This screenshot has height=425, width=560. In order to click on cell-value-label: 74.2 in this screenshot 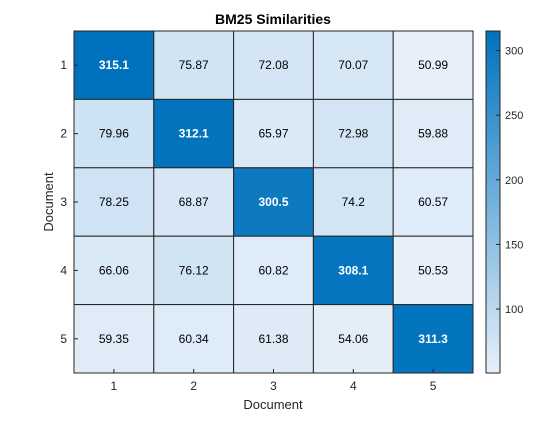, I will do `click(354, 202)`.